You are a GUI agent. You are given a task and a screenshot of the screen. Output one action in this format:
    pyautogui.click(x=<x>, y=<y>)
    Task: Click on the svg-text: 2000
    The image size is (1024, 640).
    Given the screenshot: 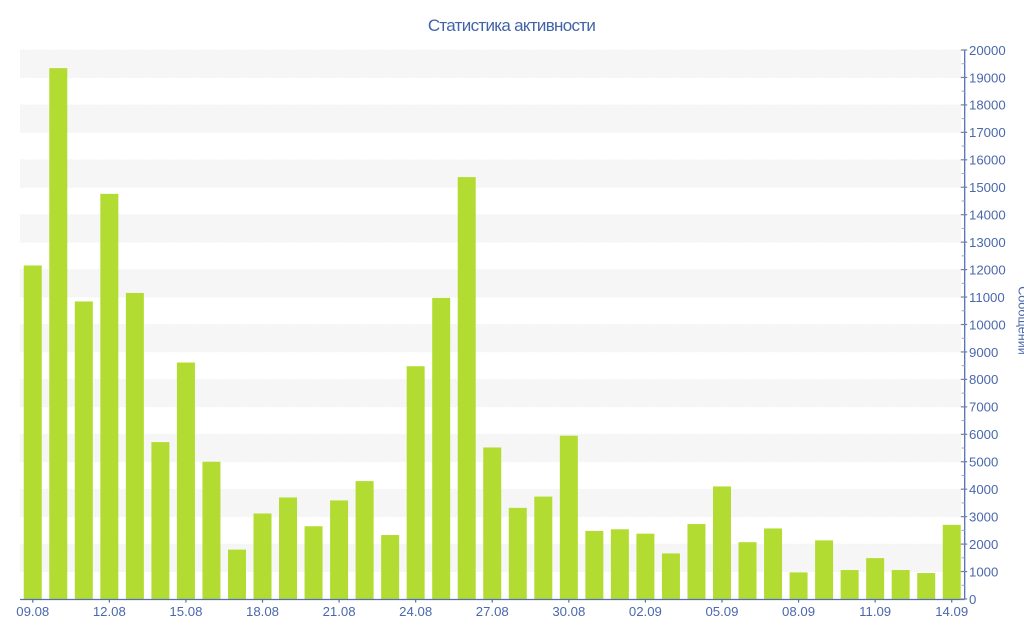 What is the action you would take?
    pyautogui.click(x=983, y=544)
    